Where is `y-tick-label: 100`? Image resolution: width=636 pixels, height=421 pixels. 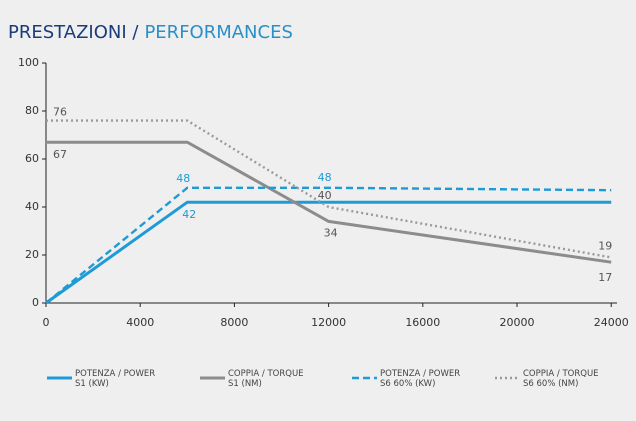
y-tick-label: 100 is located at coordinates (28, 62).